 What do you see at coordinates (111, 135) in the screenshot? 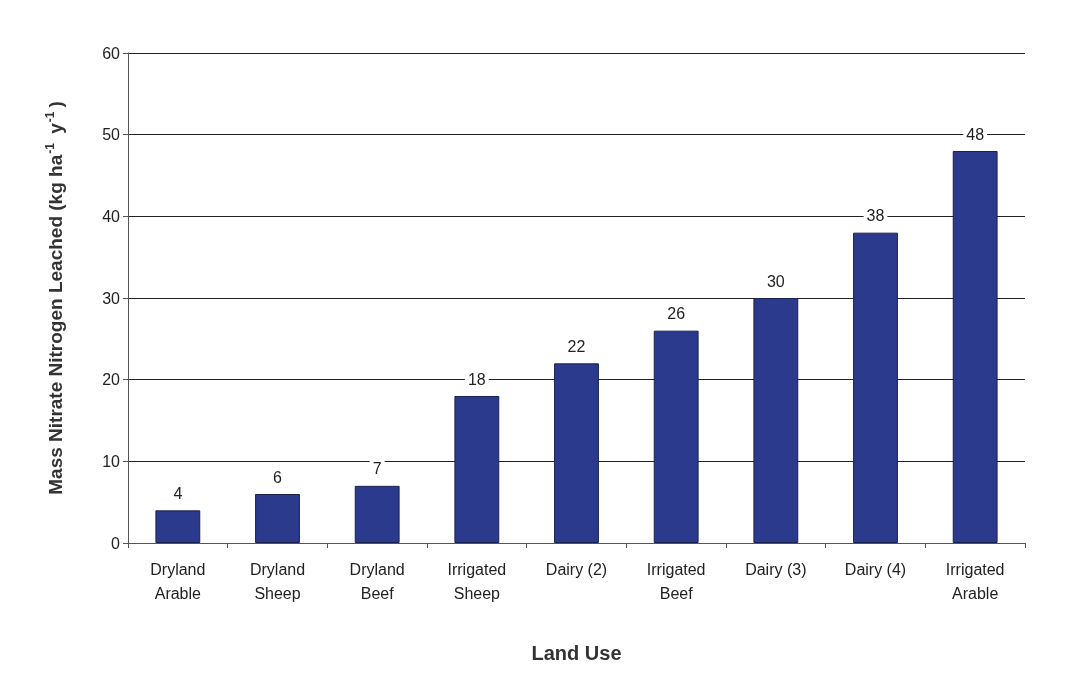
I see `y-tick-label: 50` at bounding box center [111, 135].